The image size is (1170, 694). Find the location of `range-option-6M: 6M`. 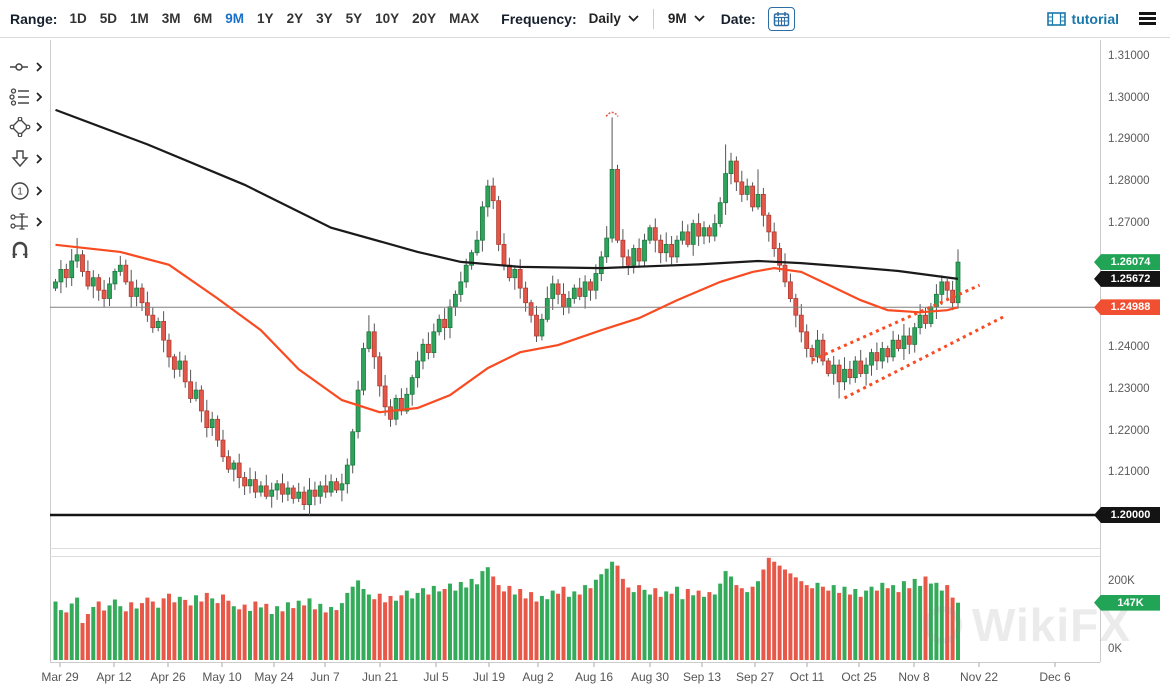

range-option-6M: 6M is located at coordinates (203, 18).